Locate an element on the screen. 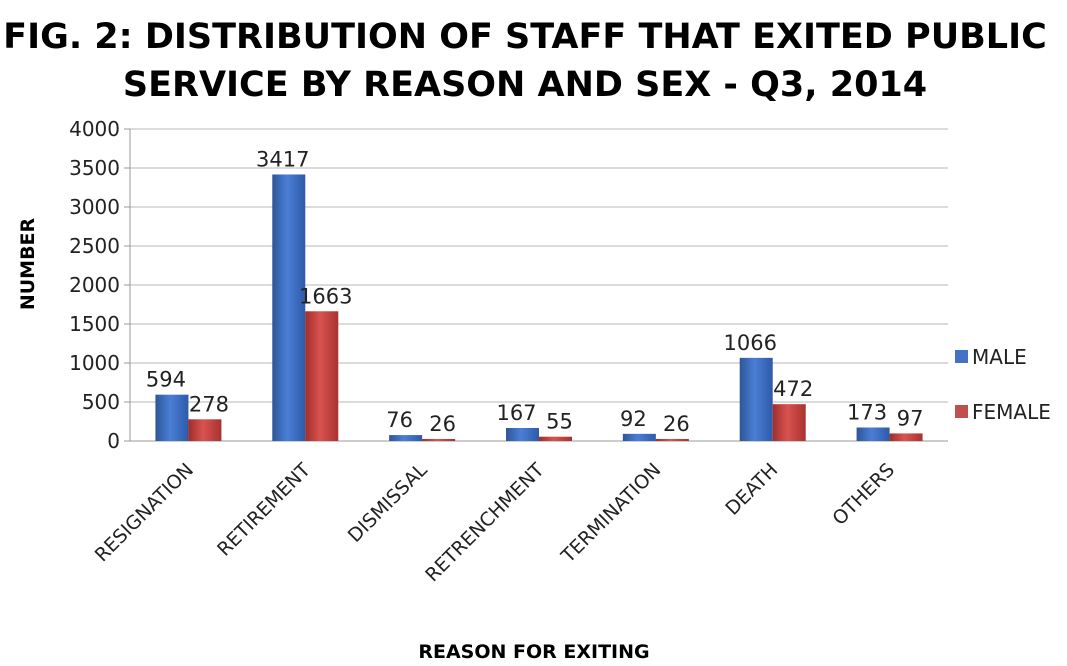 The width and height of the screenshot is (1067, 666). y-tick-label: 2000 is located at coordinates (94, 285).